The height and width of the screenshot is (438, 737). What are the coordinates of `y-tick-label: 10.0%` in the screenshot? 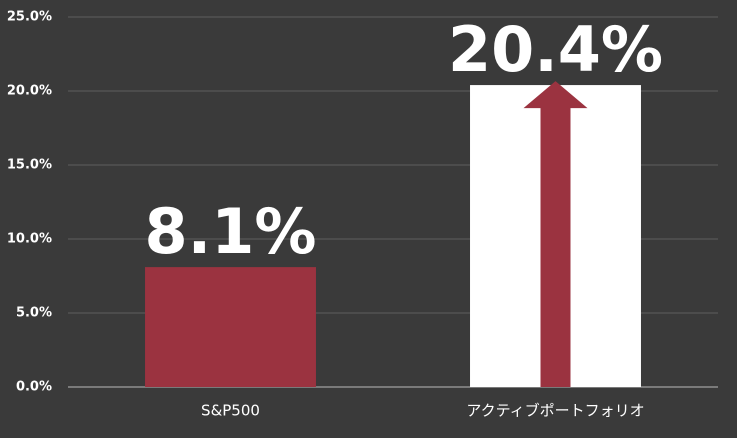 It's located at (29, 239).